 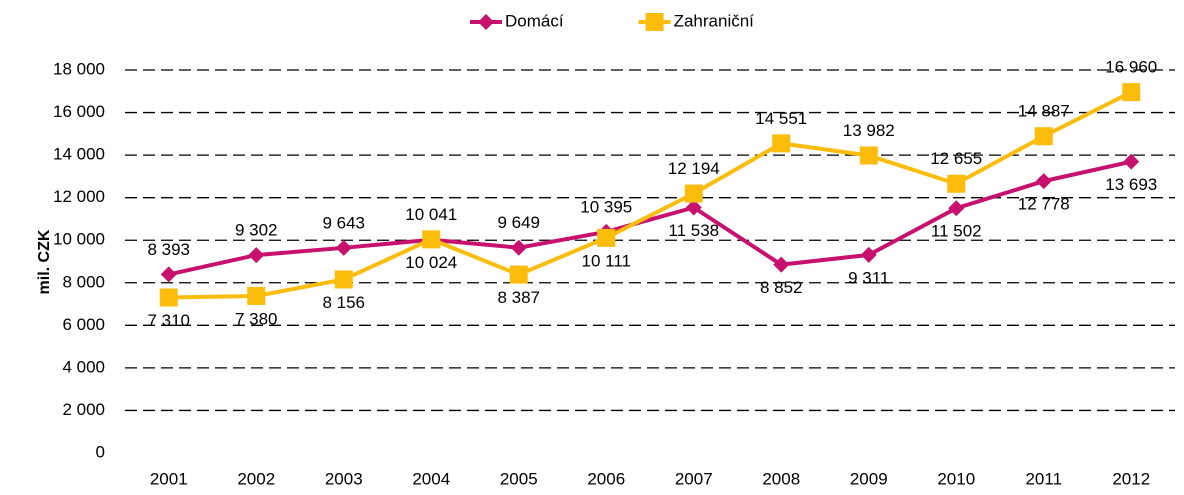 What do you see at coordinates (344, 478) in the screenshot?
I see `x-tick-label: 2003` at bounding box center [344, 478].